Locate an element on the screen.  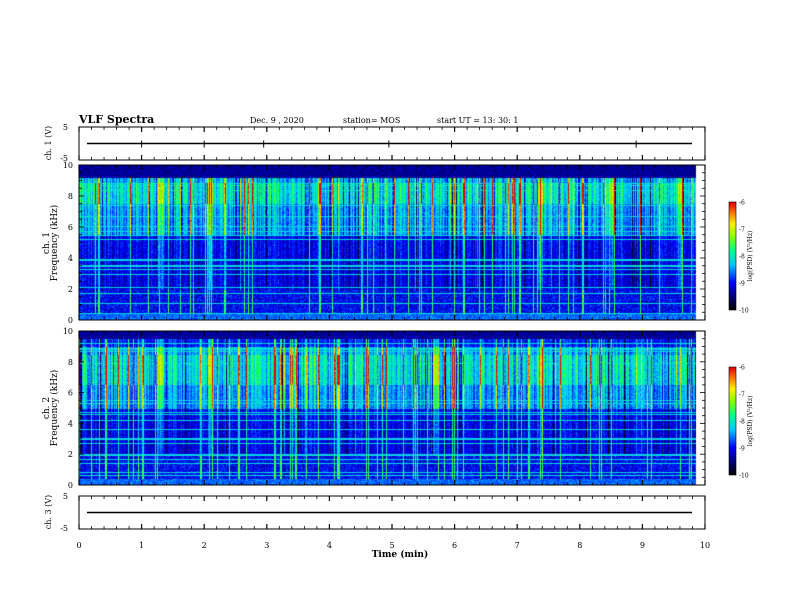
time-tick-label: 6 is located at coordinates (454, 545).